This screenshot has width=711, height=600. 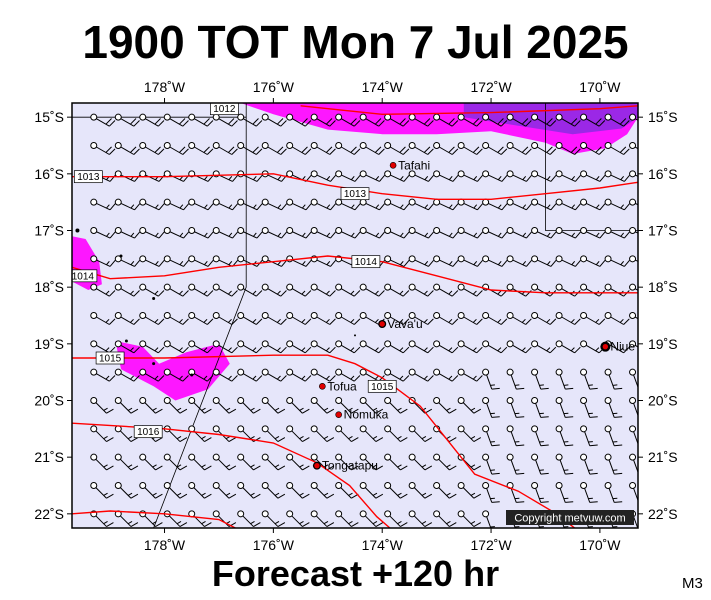 What do you see at coordinates (600, 87) in the screenshot?
I see `lon-tick-label-top: 170˚W` at bounding box center [600, 87].